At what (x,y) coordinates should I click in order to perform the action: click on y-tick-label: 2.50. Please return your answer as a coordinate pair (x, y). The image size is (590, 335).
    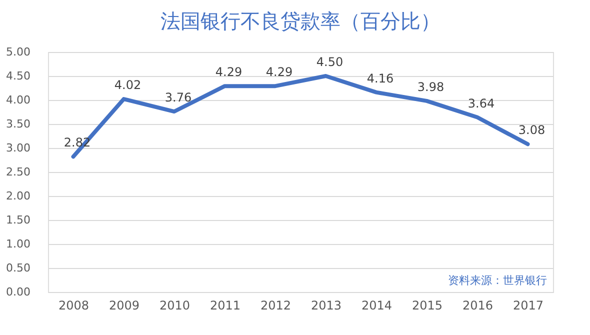
    Looking at the image, I should click on (18, 172).